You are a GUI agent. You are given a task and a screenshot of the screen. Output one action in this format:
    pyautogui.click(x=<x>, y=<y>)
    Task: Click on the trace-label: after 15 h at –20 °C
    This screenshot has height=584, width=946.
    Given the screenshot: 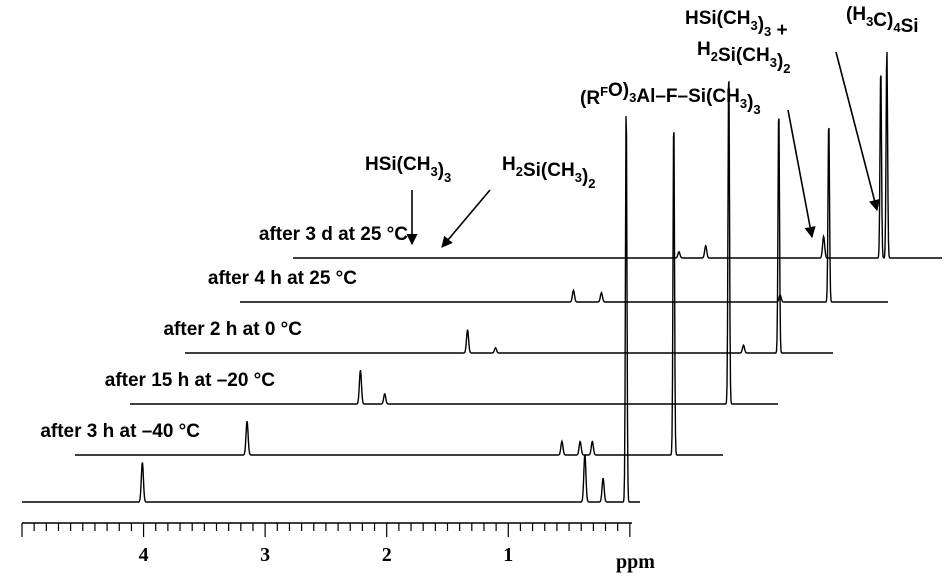 What is the action you would take?
    pyautogui.click(x=190, y=380)
    